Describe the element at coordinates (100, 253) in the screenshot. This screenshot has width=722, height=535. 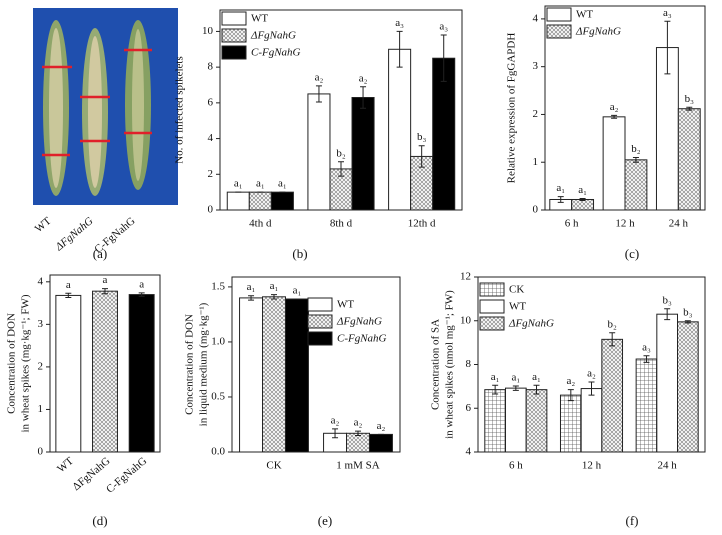
I see `panel-label: (a)` at that location.